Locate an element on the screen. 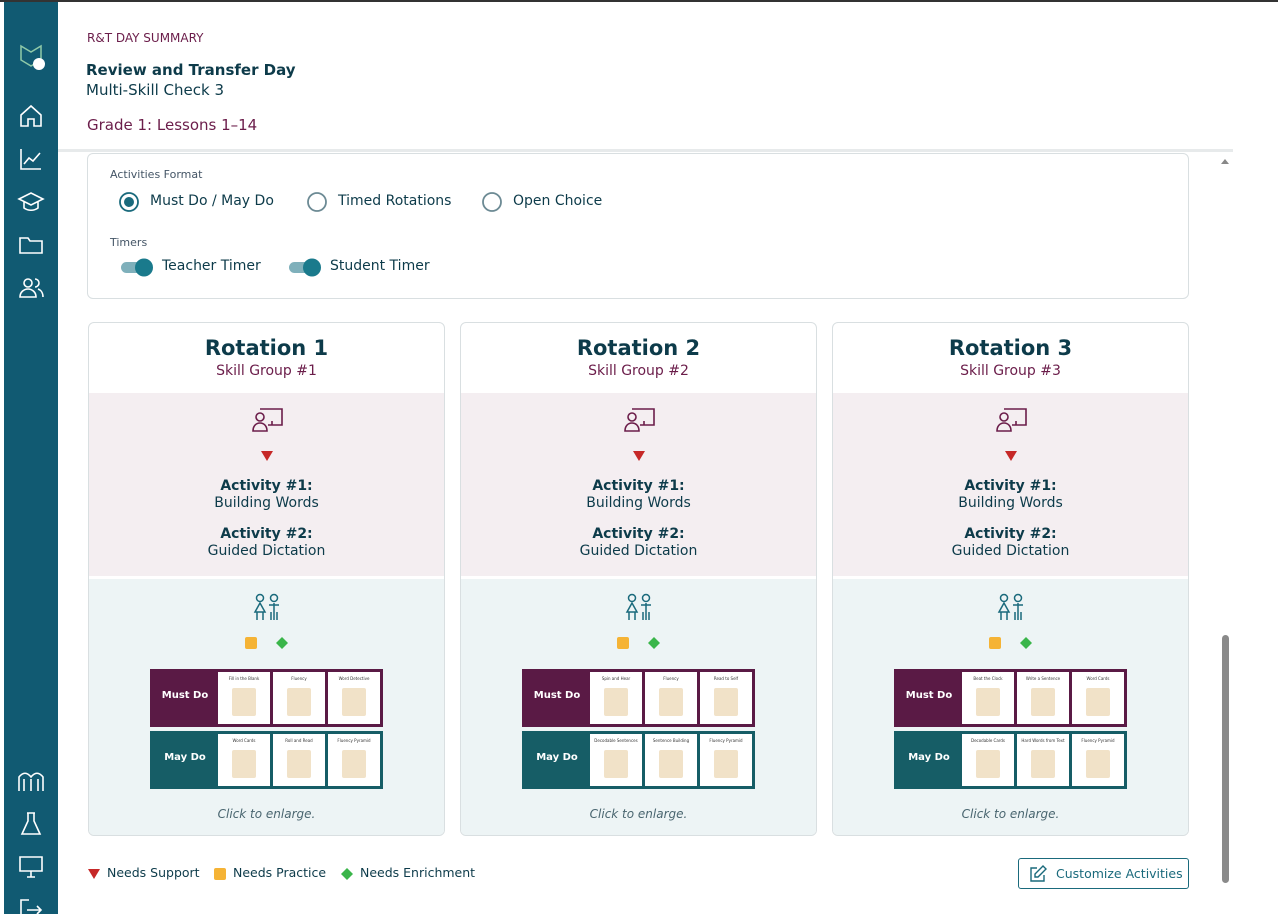  board-row: Must Do Spin and Hear Fluency Read to Self is located at coordinates (638, 698).